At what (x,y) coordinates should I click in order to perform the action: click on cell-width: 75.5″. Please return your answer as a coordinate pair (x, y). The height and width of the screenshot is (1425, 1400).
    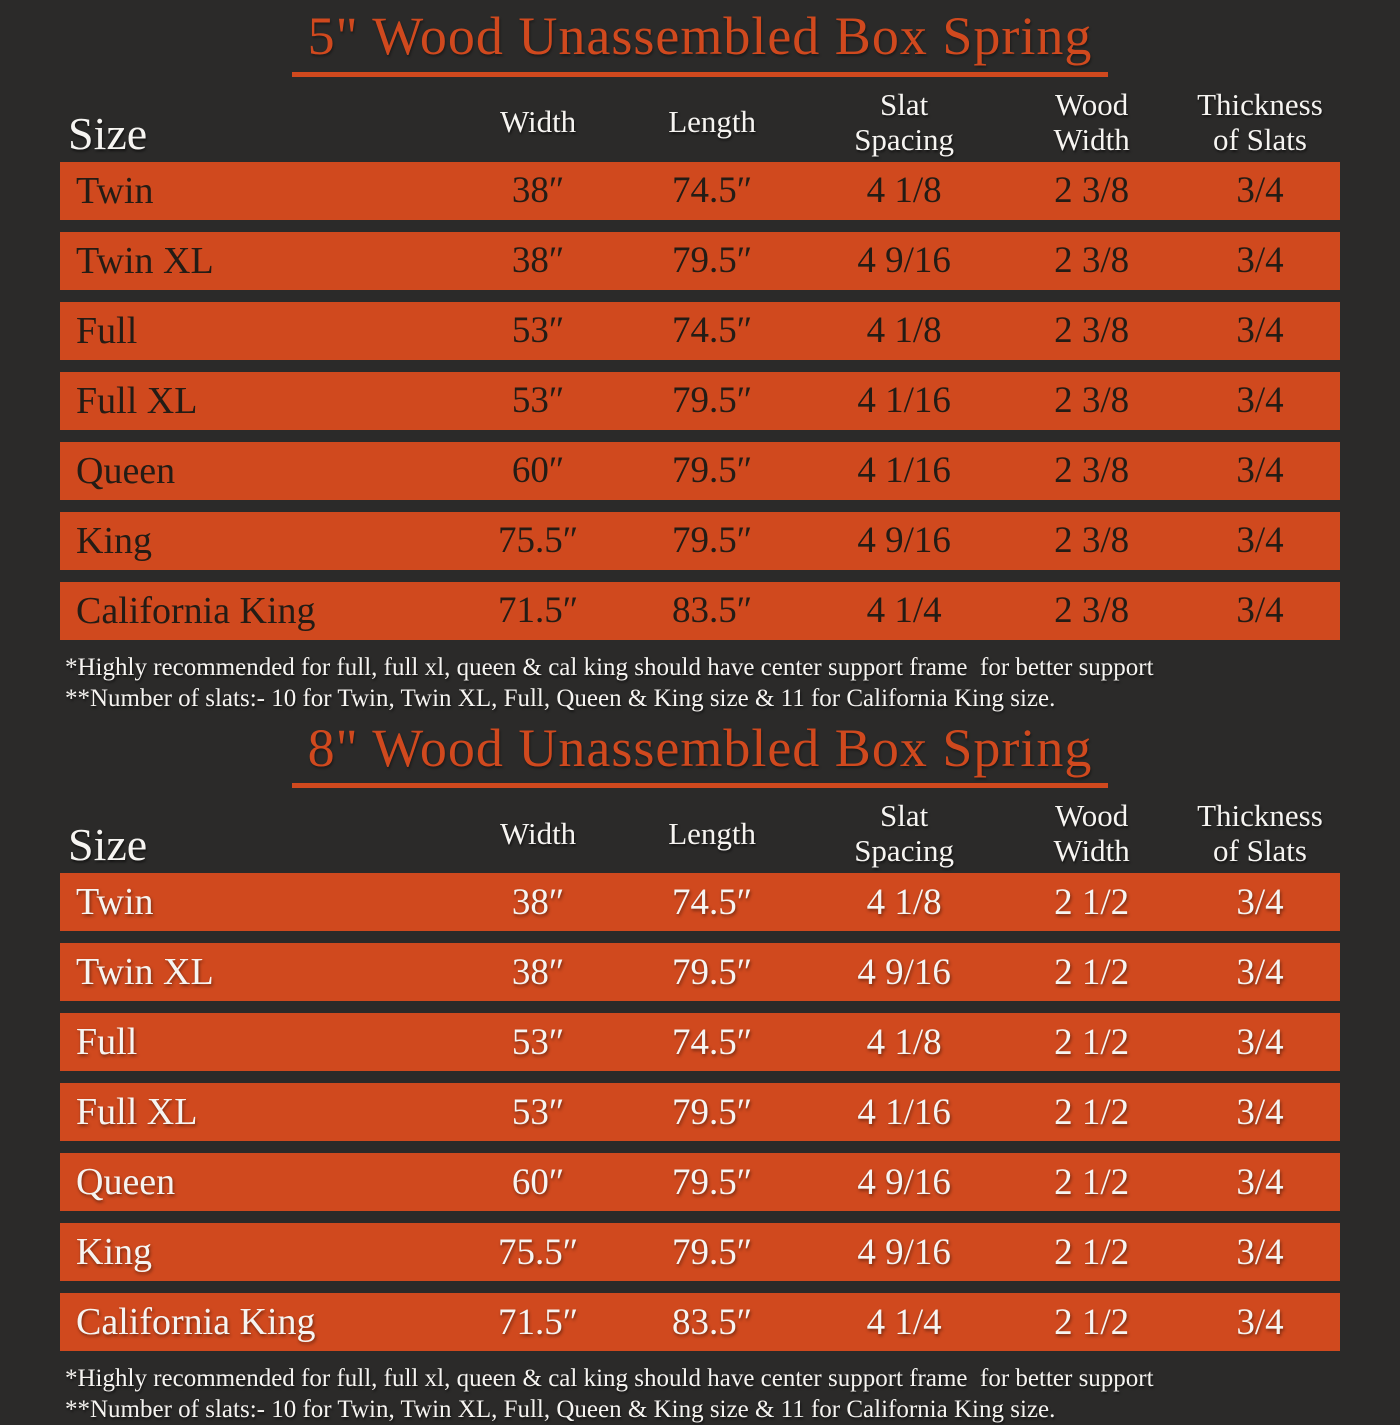
    Looking at the image, I should click on (538, 541).